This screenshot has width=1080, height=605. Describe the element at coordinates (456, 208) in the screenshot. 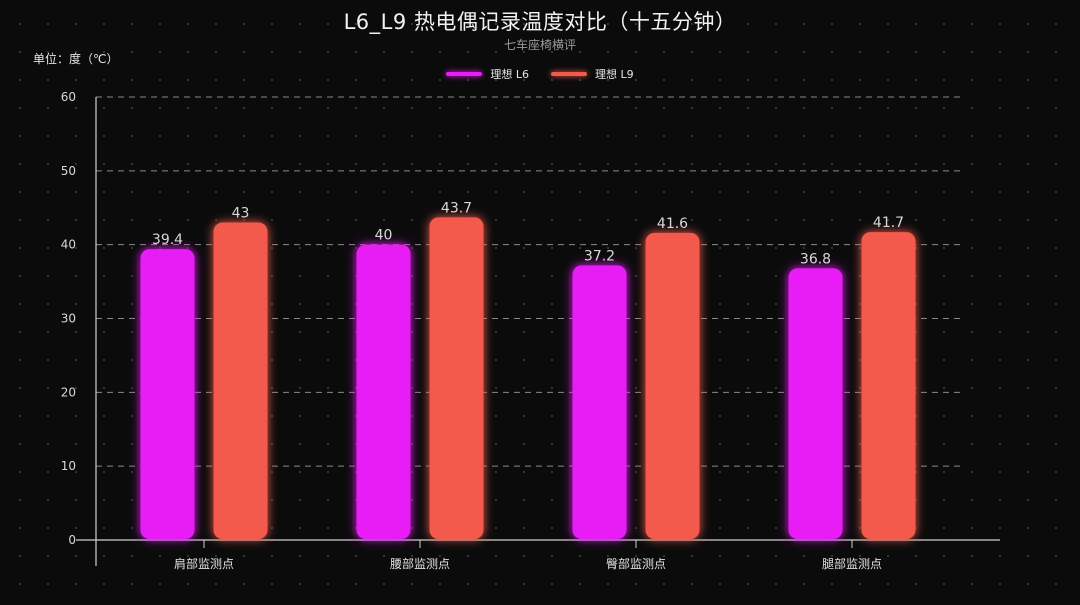

I see `data-label: 43.7` at that location.